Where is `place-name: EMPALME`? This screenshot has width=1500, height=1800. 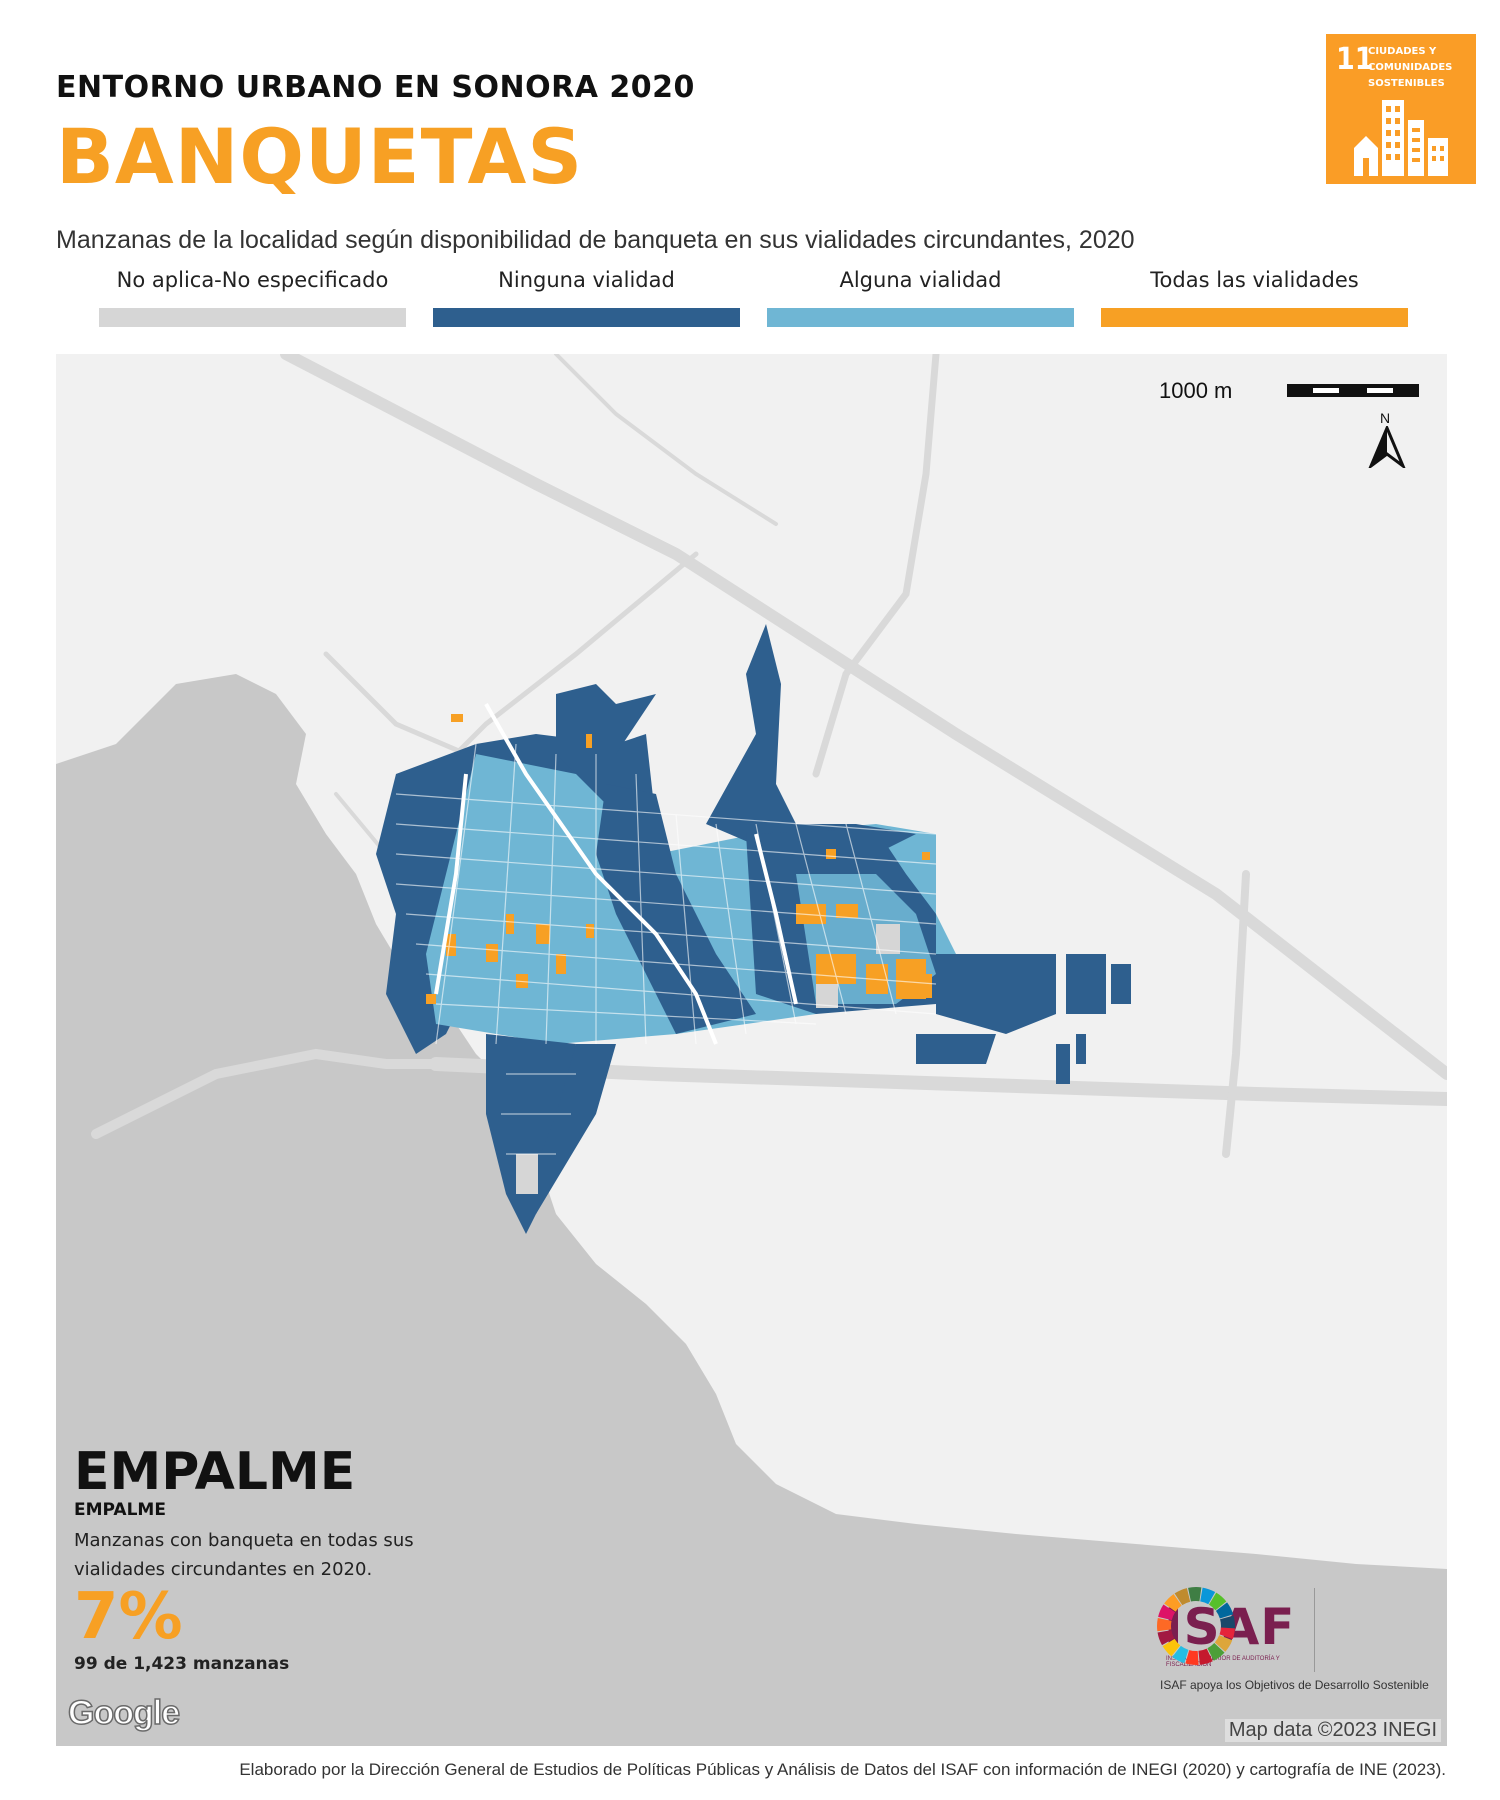 place-name: EMPALME is located at coordinates (215, 1472).